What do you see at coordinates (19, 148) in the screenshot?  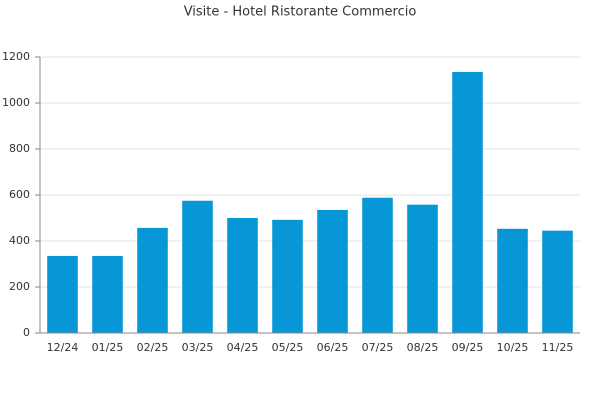 I see `y-tick-label: 800` at bounding box center [19, 148].